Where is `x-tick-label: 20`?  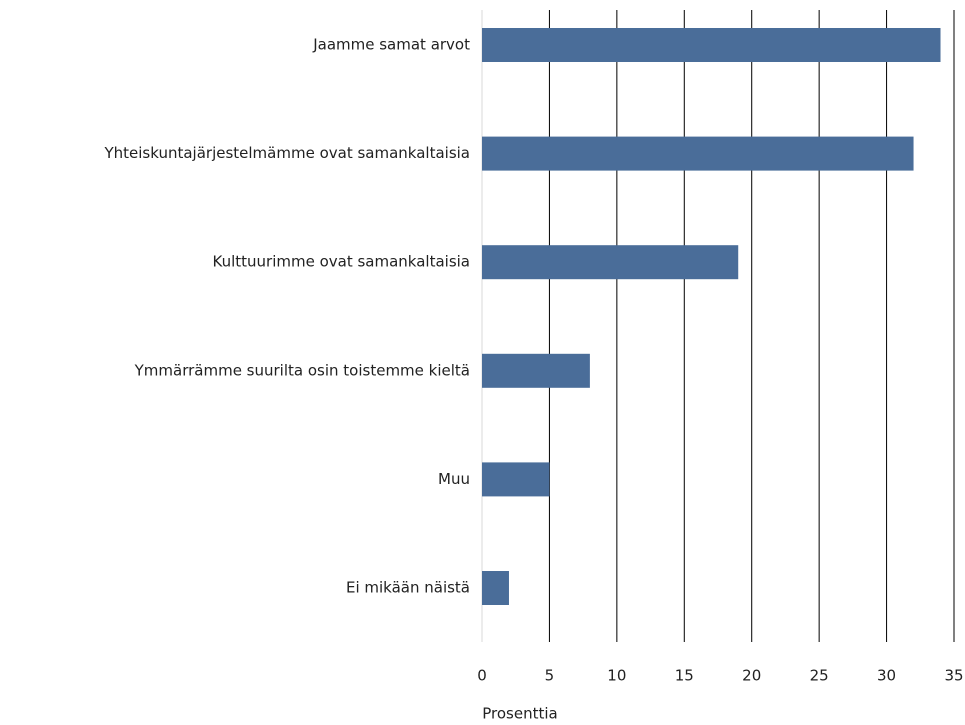
x-tick-label: 20 is located at coordinates (751, 676).